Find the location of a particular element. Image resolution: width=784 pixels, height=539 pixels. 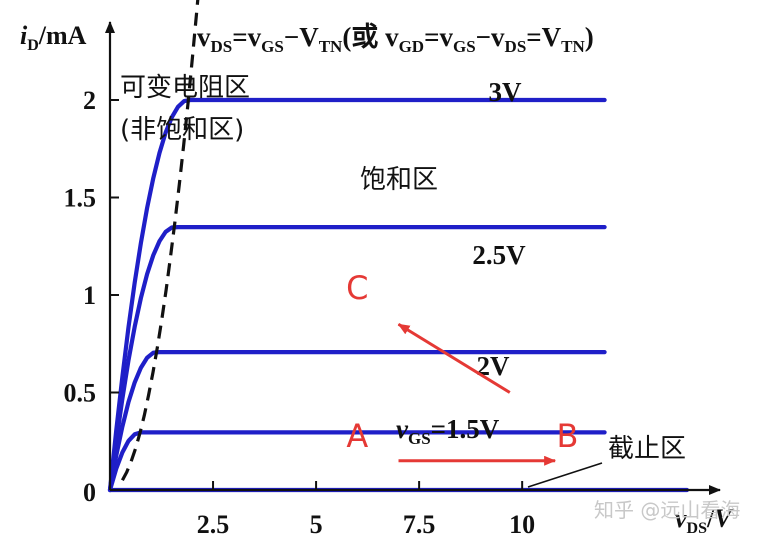

x-tick-label: 5 is located at coordinates (316, 524).